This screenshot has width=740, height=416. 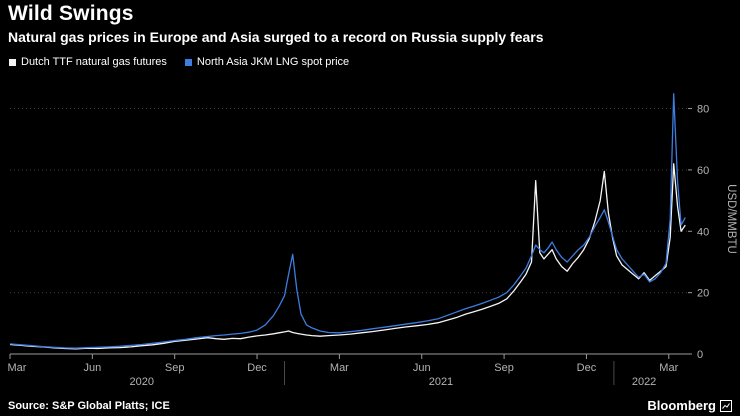 I want to click on svg-text: 2021, so click(x=441, y=382).